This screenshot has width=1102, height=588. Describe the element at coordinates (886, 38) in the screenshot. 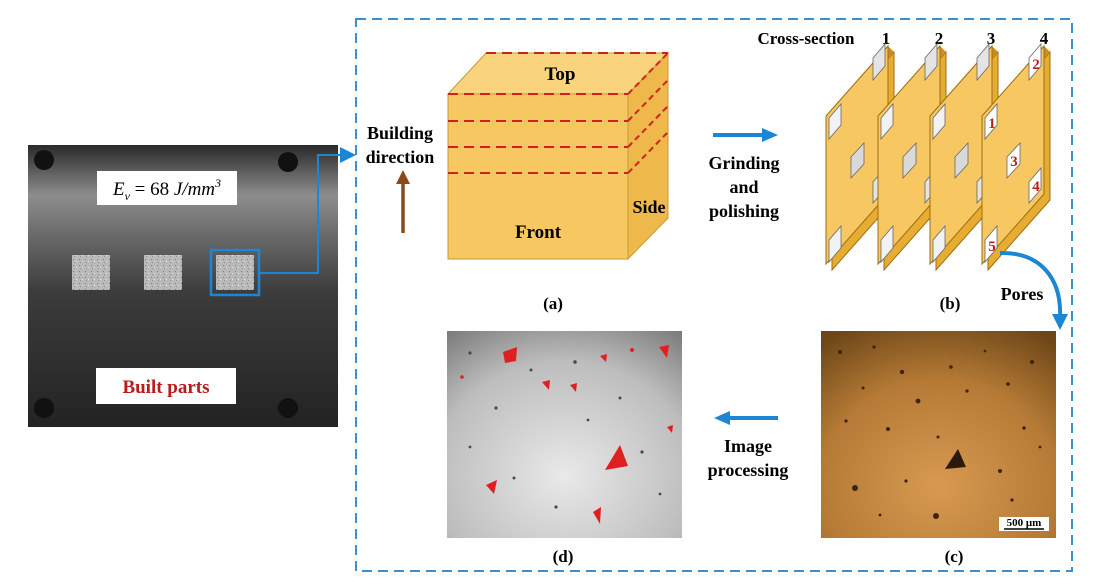

I see `section-number: 1` at that location.